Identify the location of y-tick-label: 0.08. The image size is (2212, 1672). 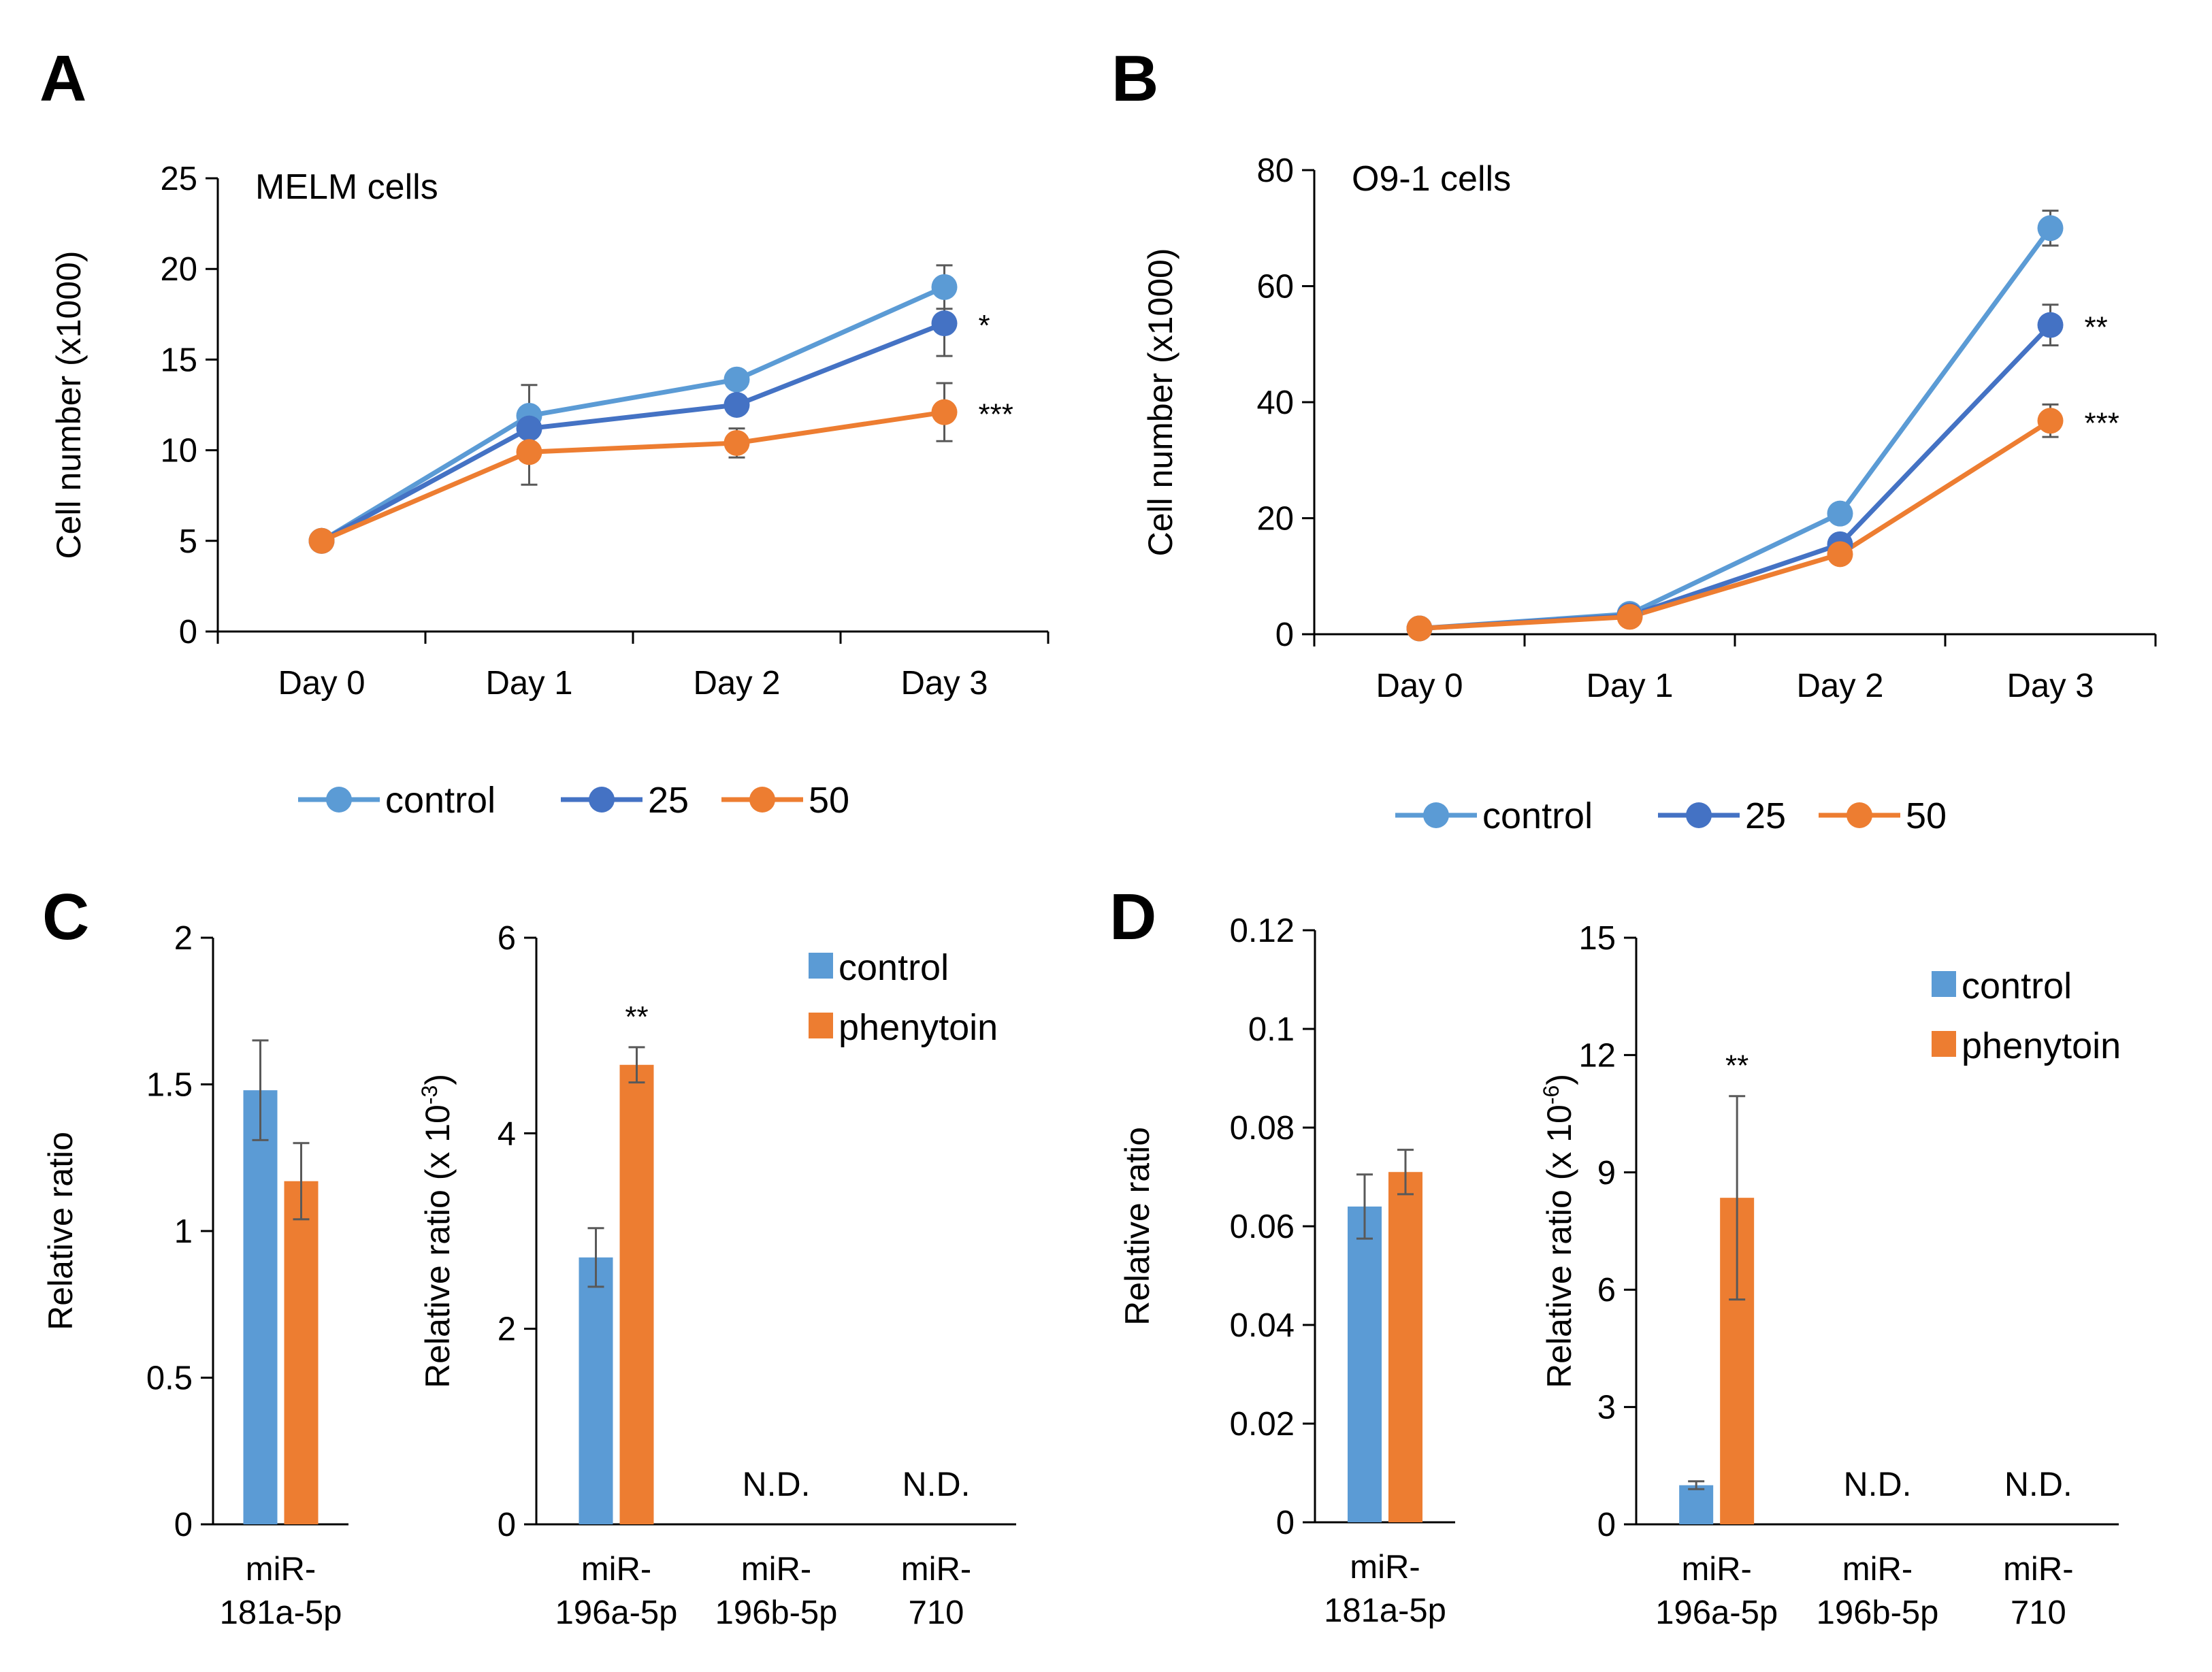
(1262, 1128).